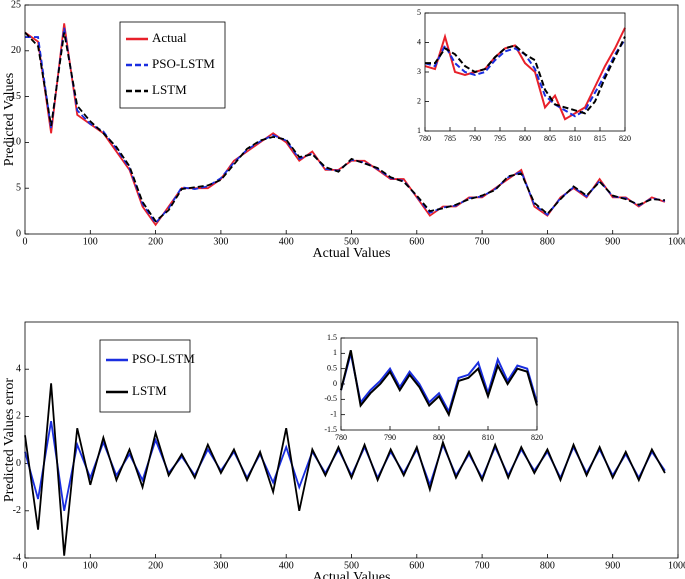 The height and width of the screenshot is (579, 685). Describe the element at coordinates (16, 96) in the screenshot. I see `y-tick-label: 15` at that location.